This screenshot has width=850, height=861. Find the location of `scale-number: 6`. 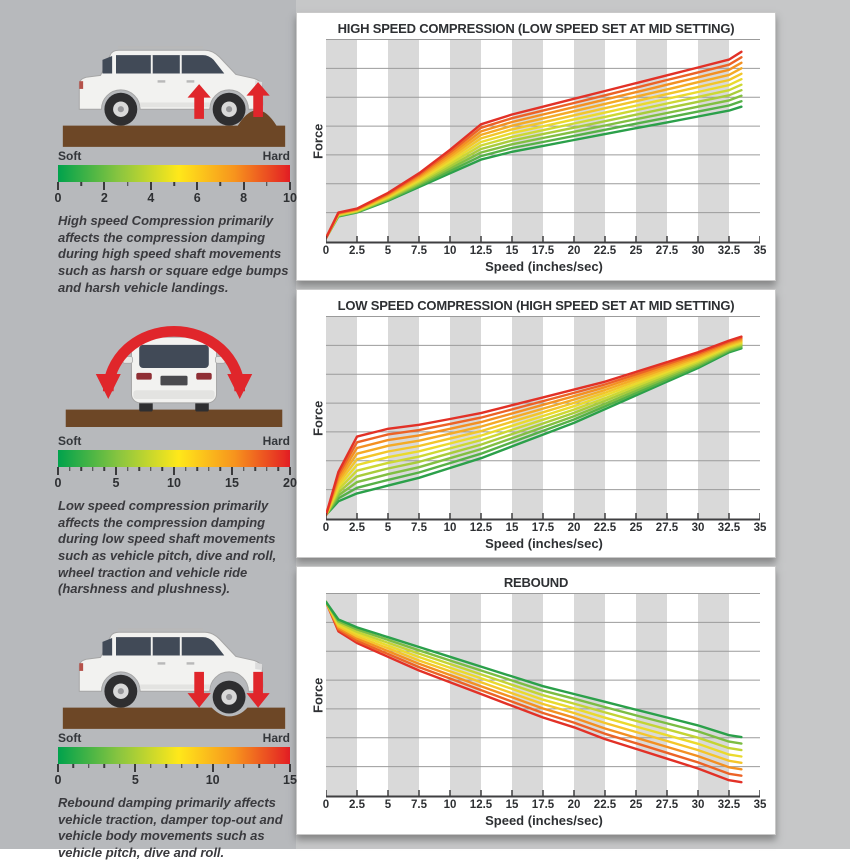

scale-number: 6 is located at coordinates (197, 198).